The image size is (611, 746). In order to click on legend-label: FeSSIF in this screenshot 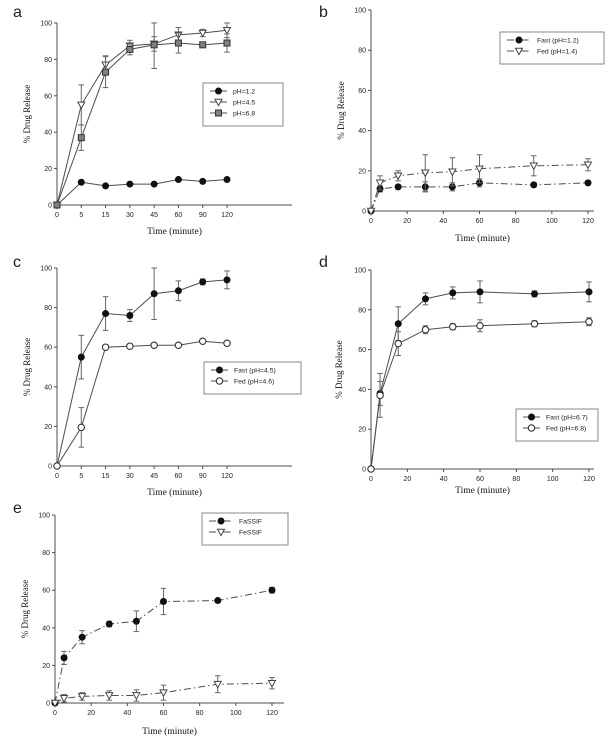, I will do `click(250, 533)`.